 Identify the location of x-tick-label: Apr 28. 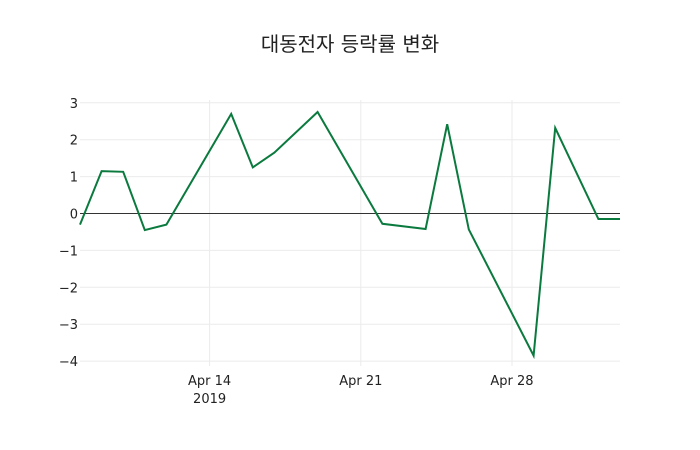
(511, 381).